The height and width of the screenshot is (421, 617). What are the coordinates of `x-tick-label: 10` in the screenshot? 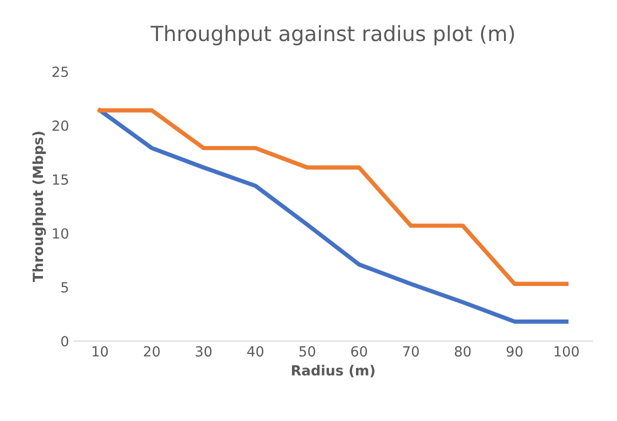 It's located at (100, 351).